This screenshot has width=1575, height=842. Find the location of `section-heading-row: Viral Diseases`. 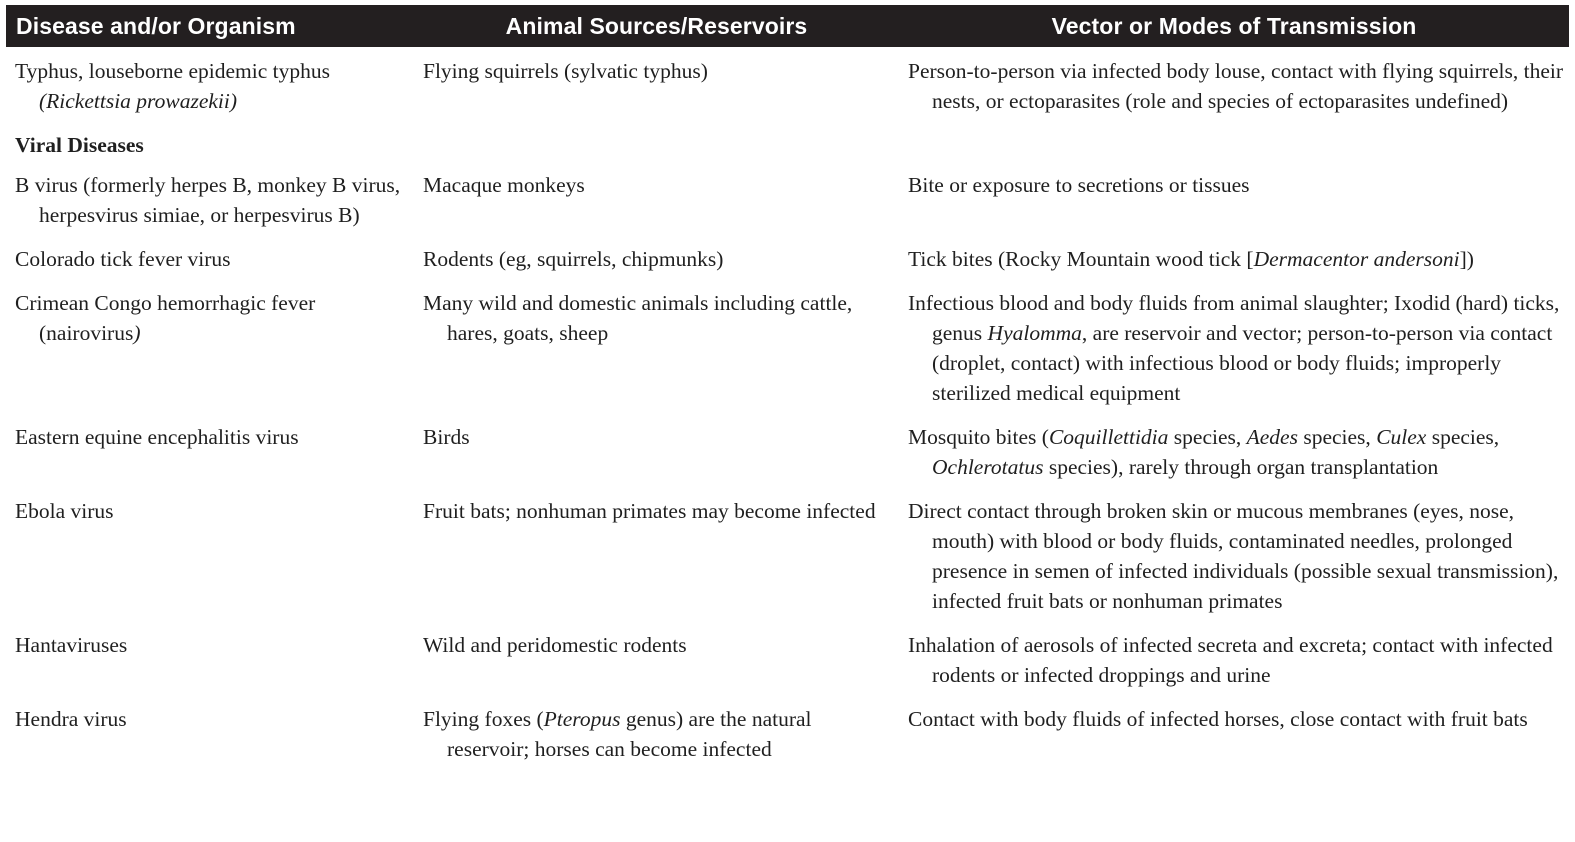

section-heading-row: Viral Diseases is located at coordinates (787, 150).